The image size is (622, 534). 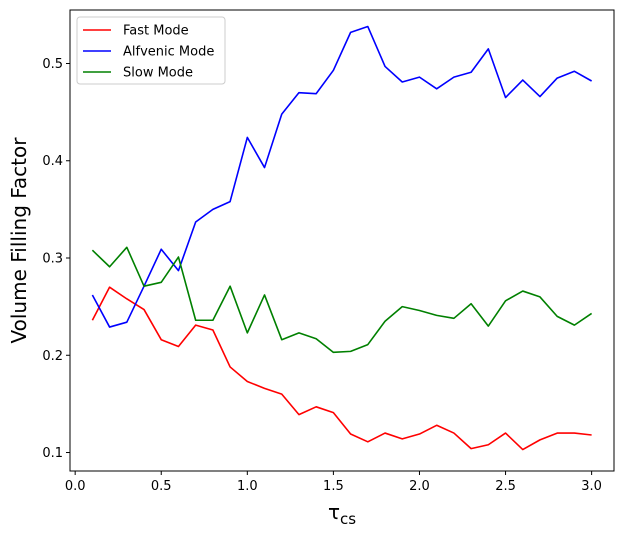 What do you see at coordinates (52, 356) in the screenshot?
I see `y-tick-label: 0.2` at bounding box center [52, 356].